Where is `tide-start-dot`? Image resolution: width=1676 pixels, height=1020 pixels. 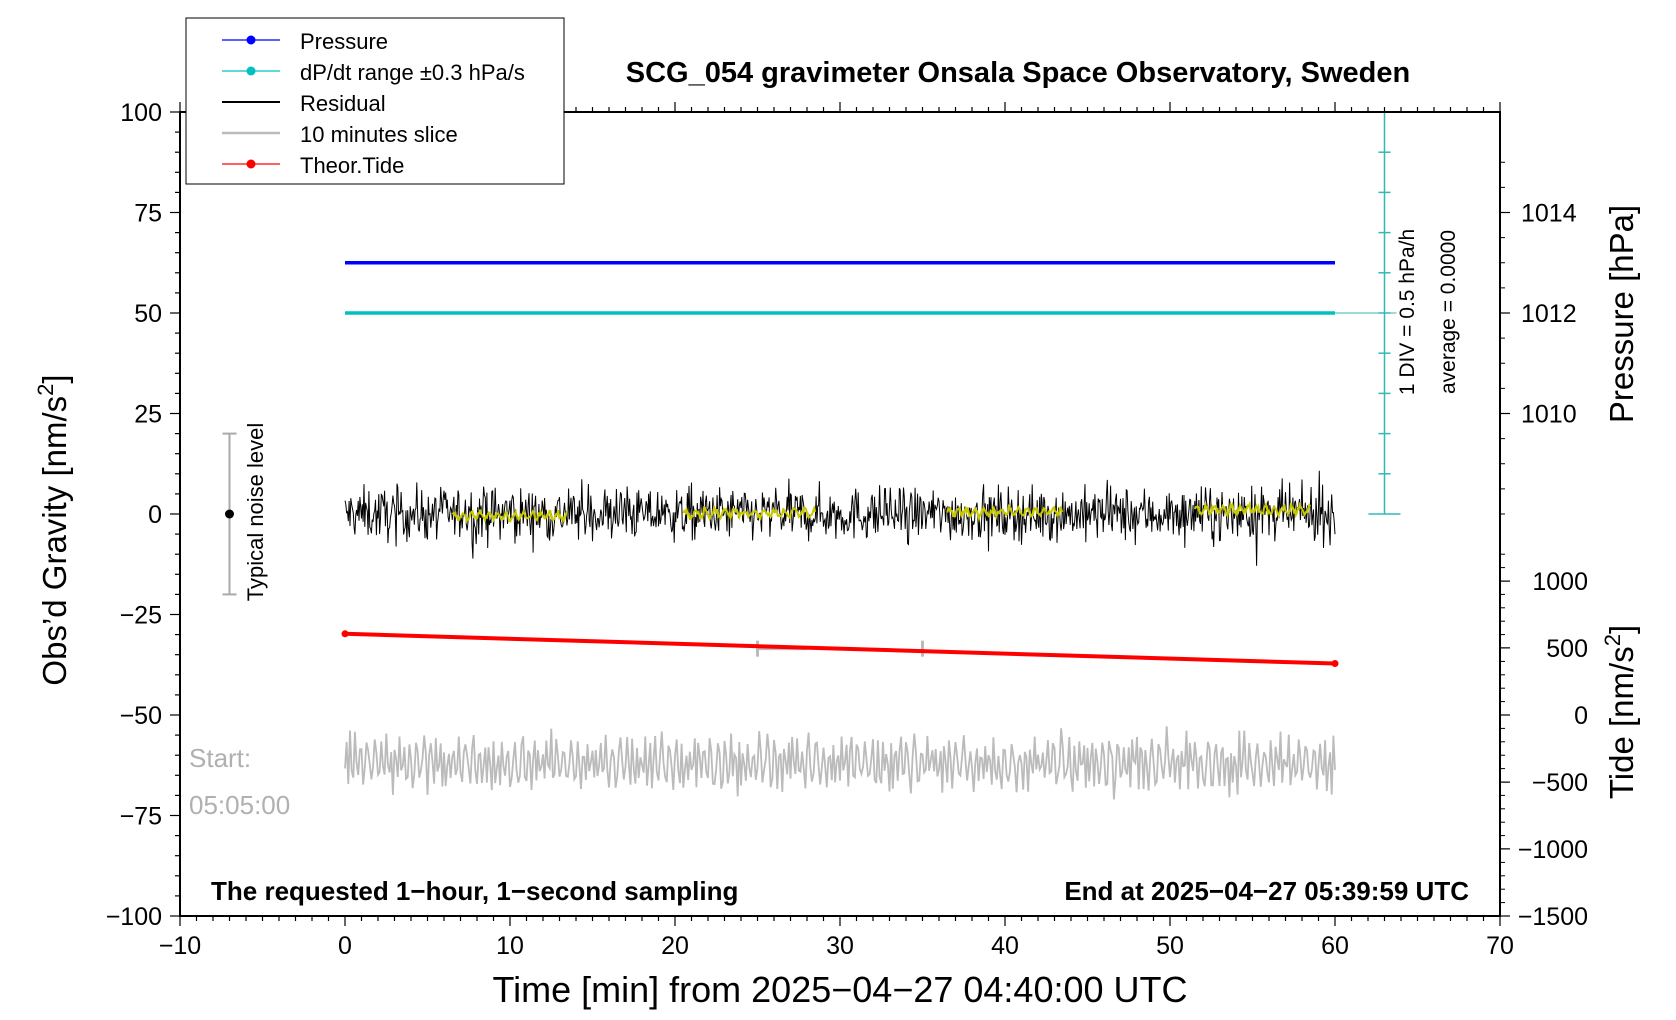 tide-start-dot is located at coordinates (345, 634).